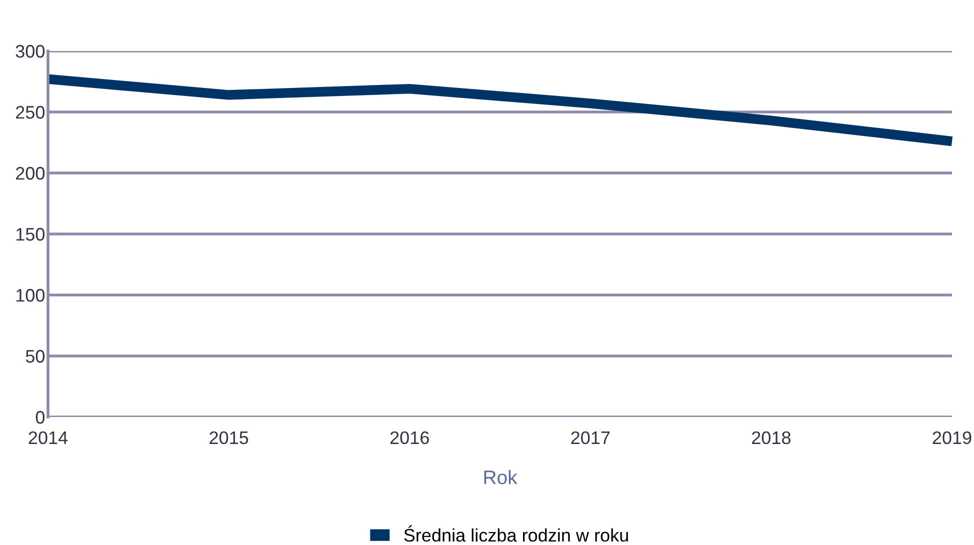 This screenshot has width=974, height=545. What do you see at coordinates (40, 417) in the screenshot?
I see `y-tick-label: 0` at bounding box center [40, 417].